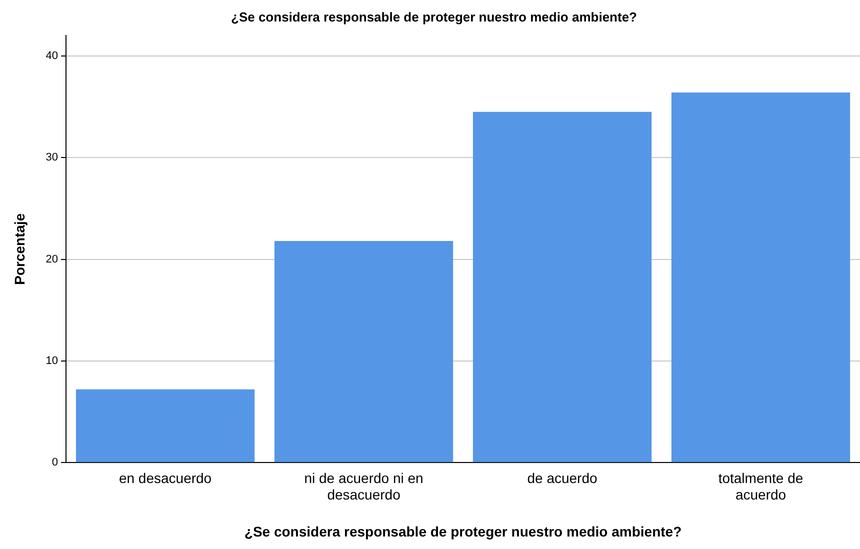 Image resolution: width=860 pixels, height=549 pixels. What do you see at coordinates (165, 478) in the screenshot?
I see `x-tick-label: en desacuerdo` at bounding box center [165, 478].